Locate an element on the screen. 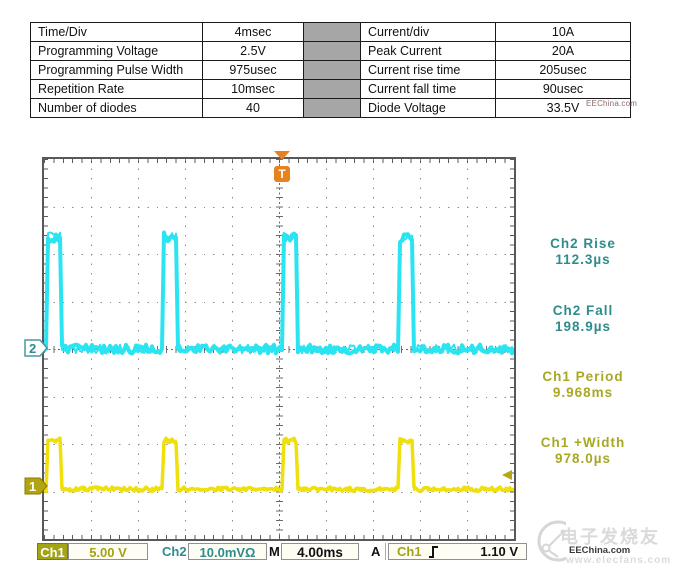  measurement-ch2-rise: Ch2 Rise 112.3µs is located at coordinates (583, 252).